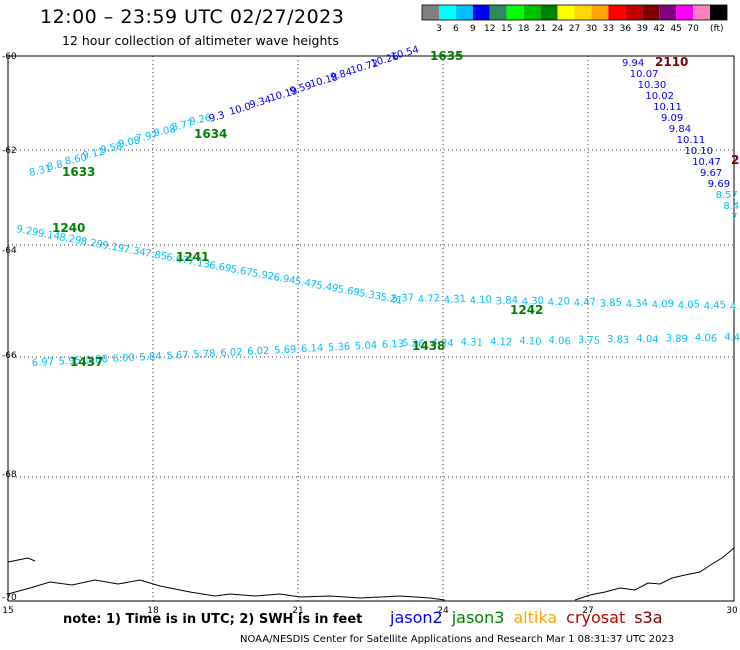 This screenshot has height=650, width=740. Describe the element at coordinates (242, 271) in the screenshot. I see `swh-value: 5.67` at that location.